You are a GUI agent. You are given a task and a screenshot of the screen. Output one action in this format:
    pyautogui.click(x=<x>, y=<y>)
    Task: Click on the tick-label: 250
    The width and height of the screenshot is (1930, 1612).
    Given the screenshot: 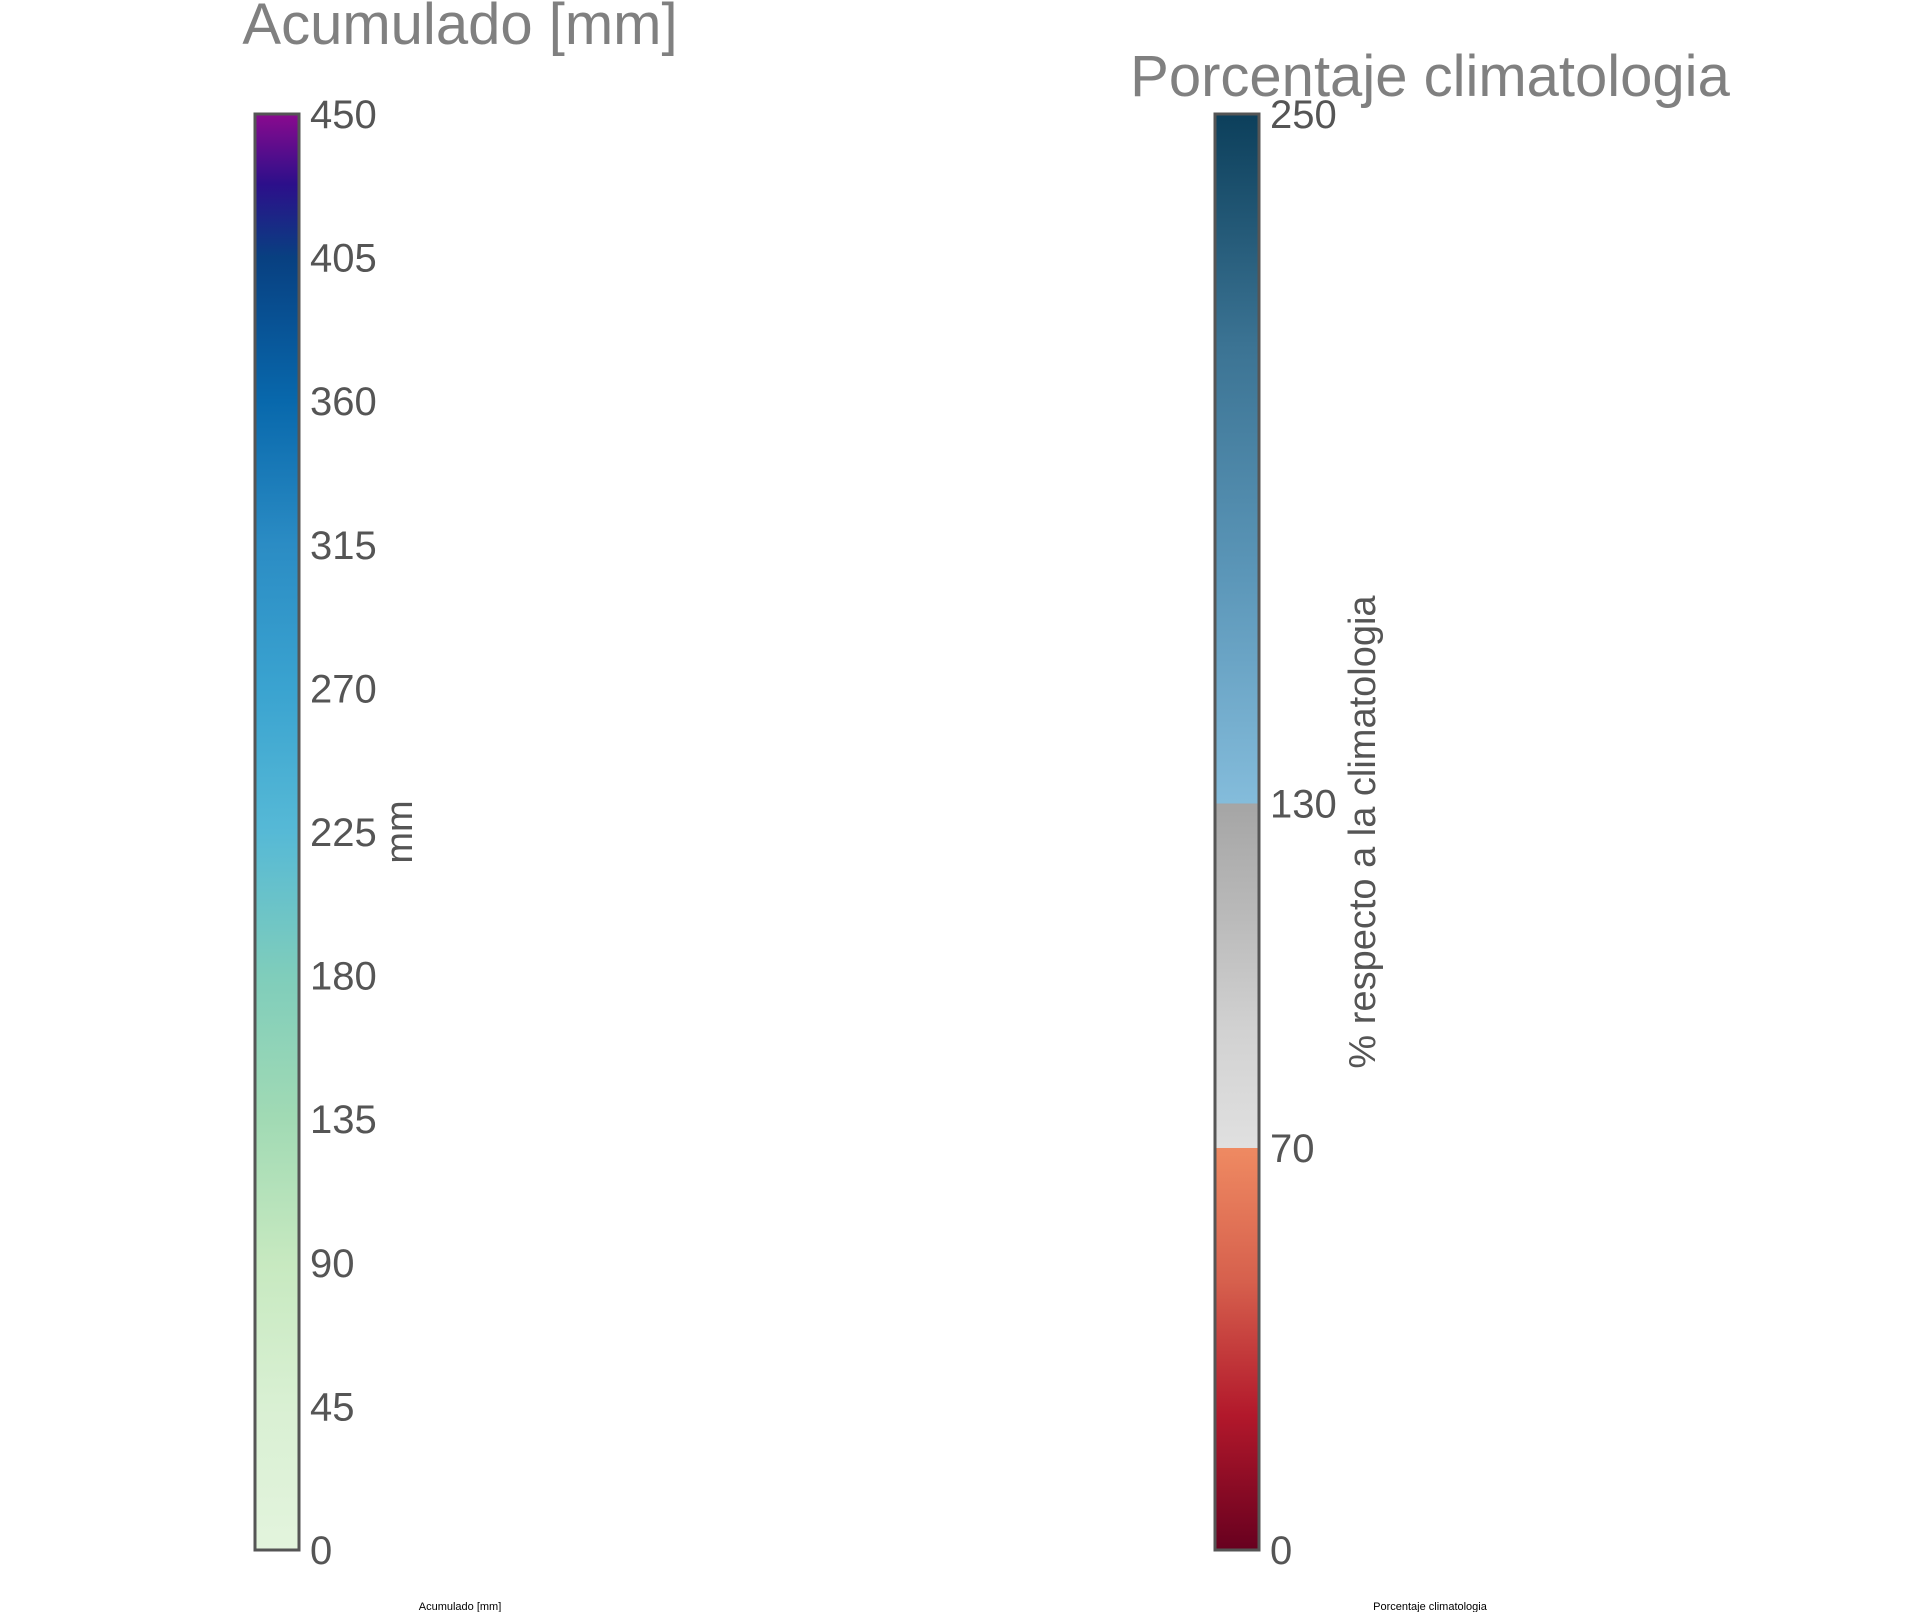 What is the action you would take?
    pyautogui.click(x=1303, y=115)
    